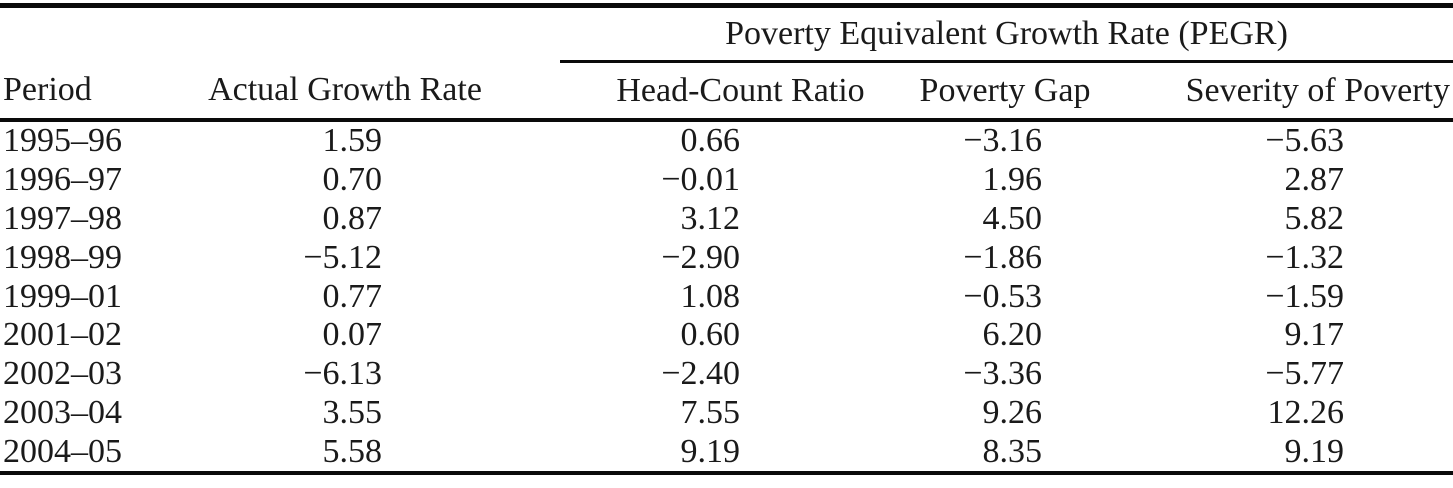  I want to click on table-row: 1996–97 0.70 −0.01 1.96 2.87, so click(726, 180).